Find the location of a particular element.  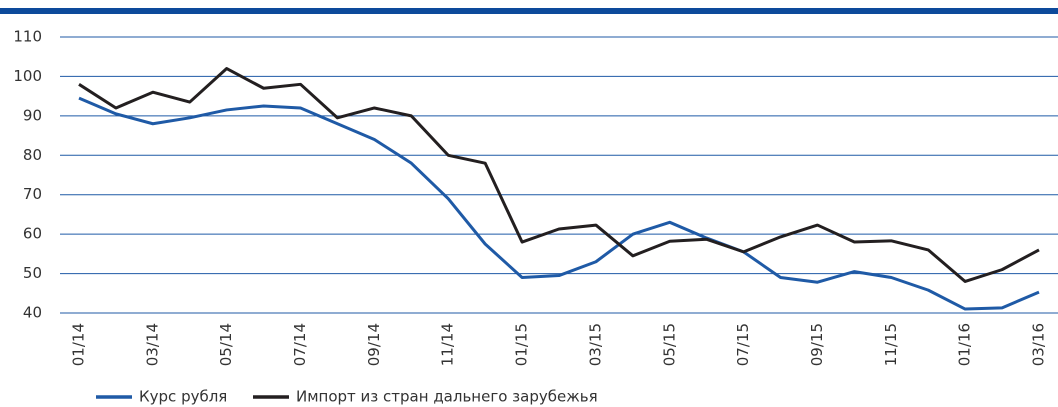

top-bar is located at coordinates (529, 11).